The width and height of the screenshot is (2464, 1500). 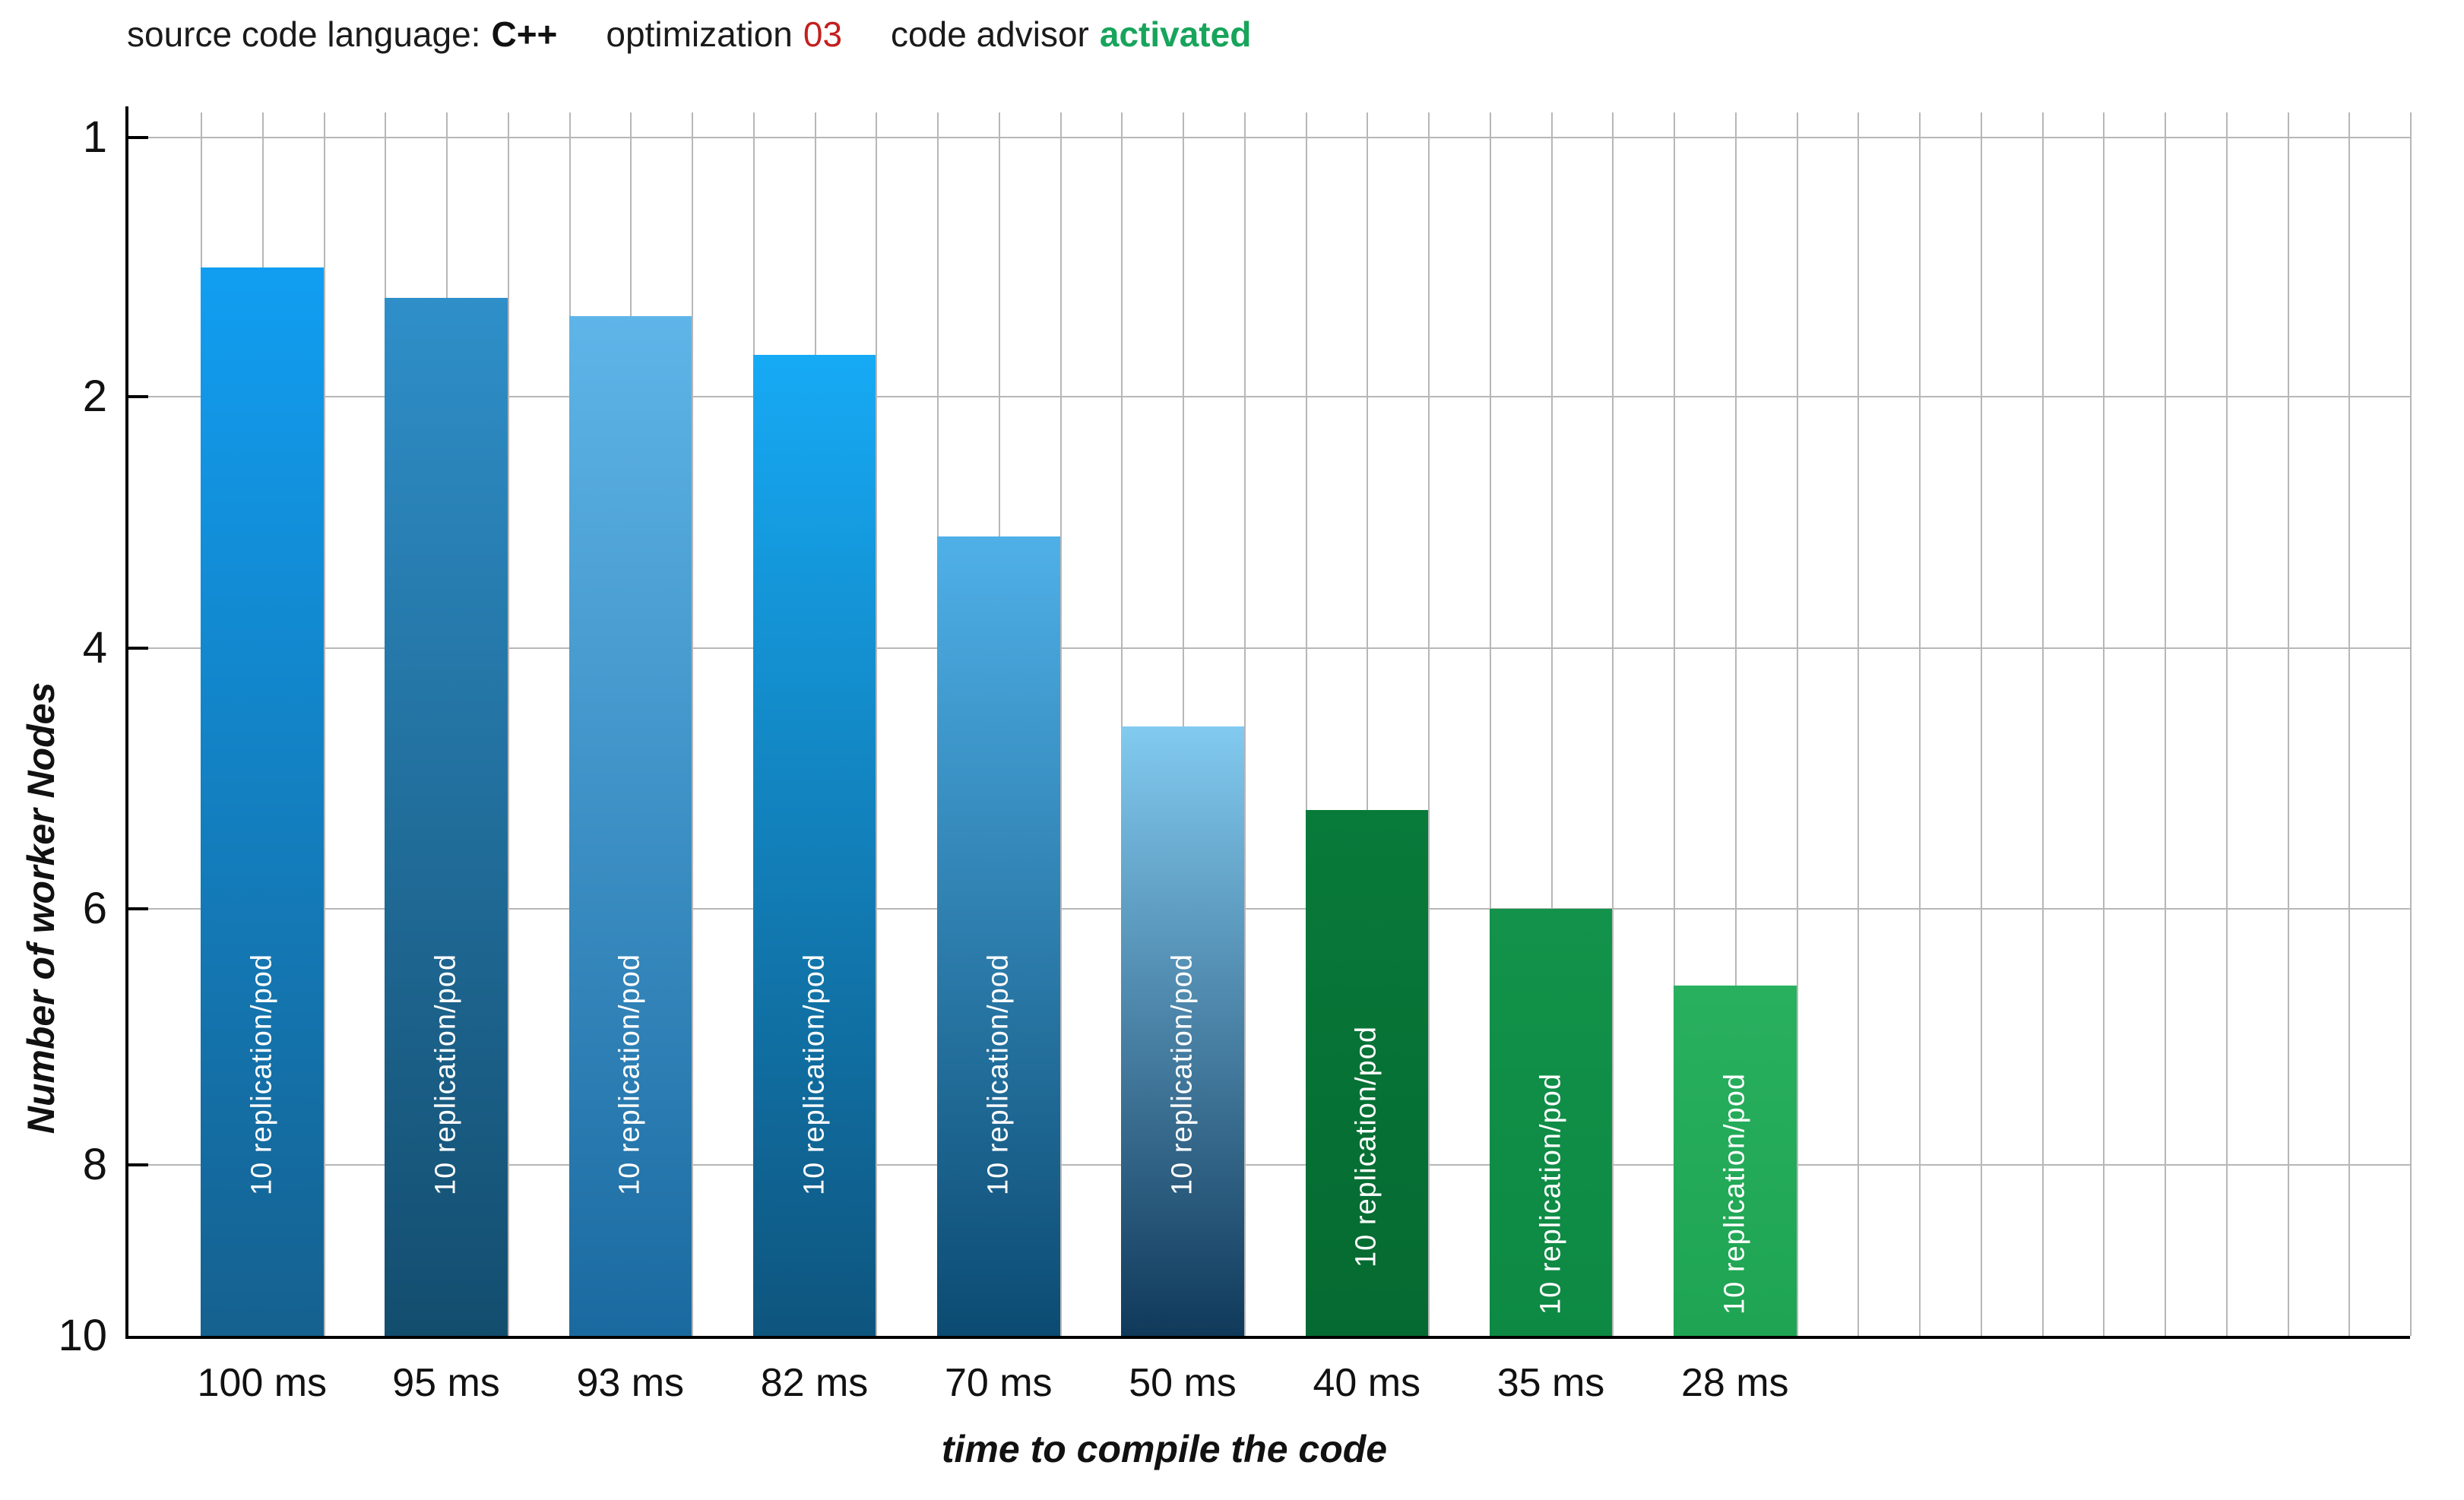 I want to click on y-tick-label: 10, so click(x=82, y=1335).